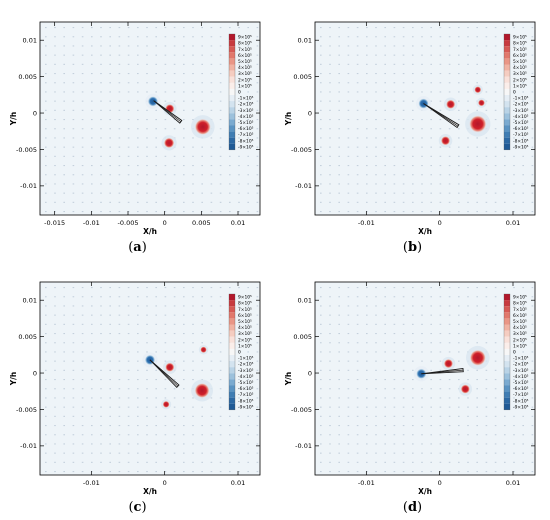  Describe the element at coordinates (521, 371) in the screenshot. I see `colorbar-label: -3×10⁵` at that location.